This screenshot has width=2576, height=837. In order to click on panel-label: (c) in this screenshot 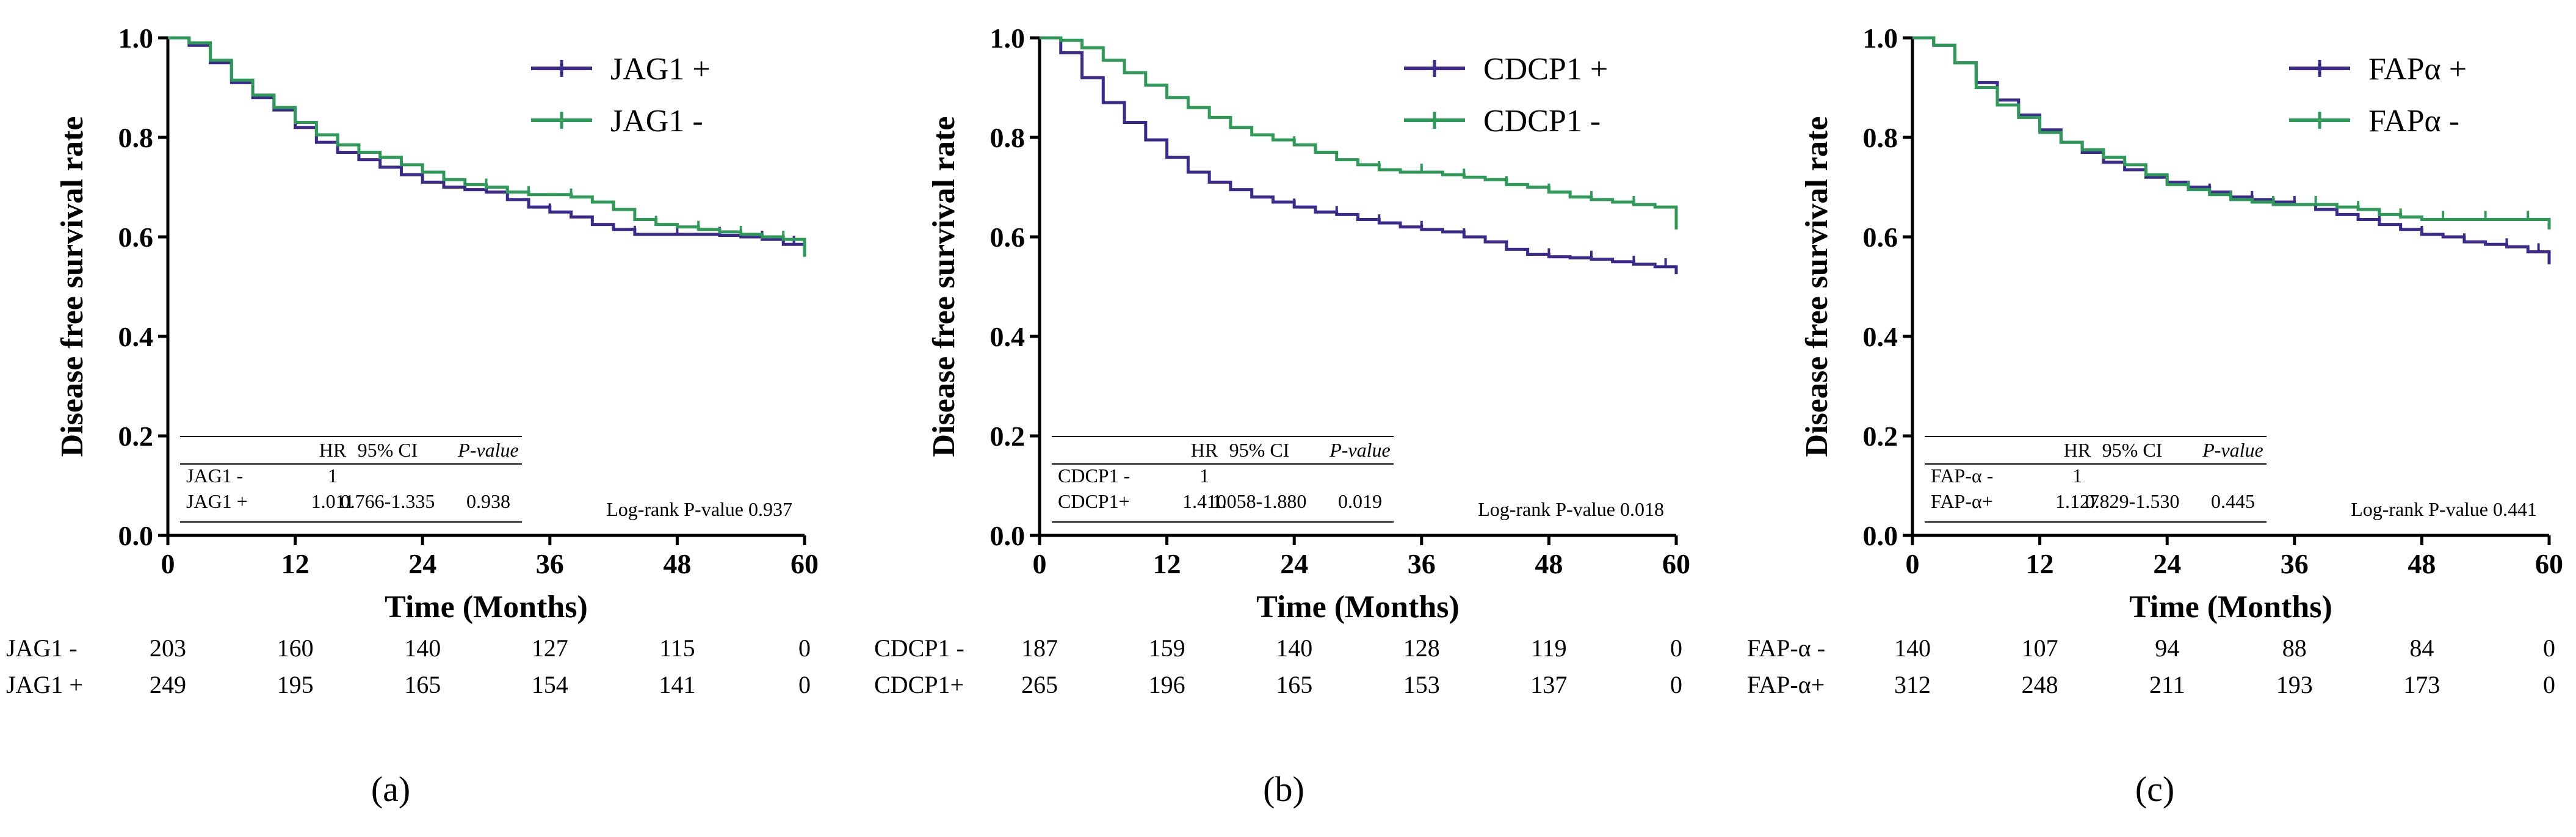, I will do `click(2154, 789)`.